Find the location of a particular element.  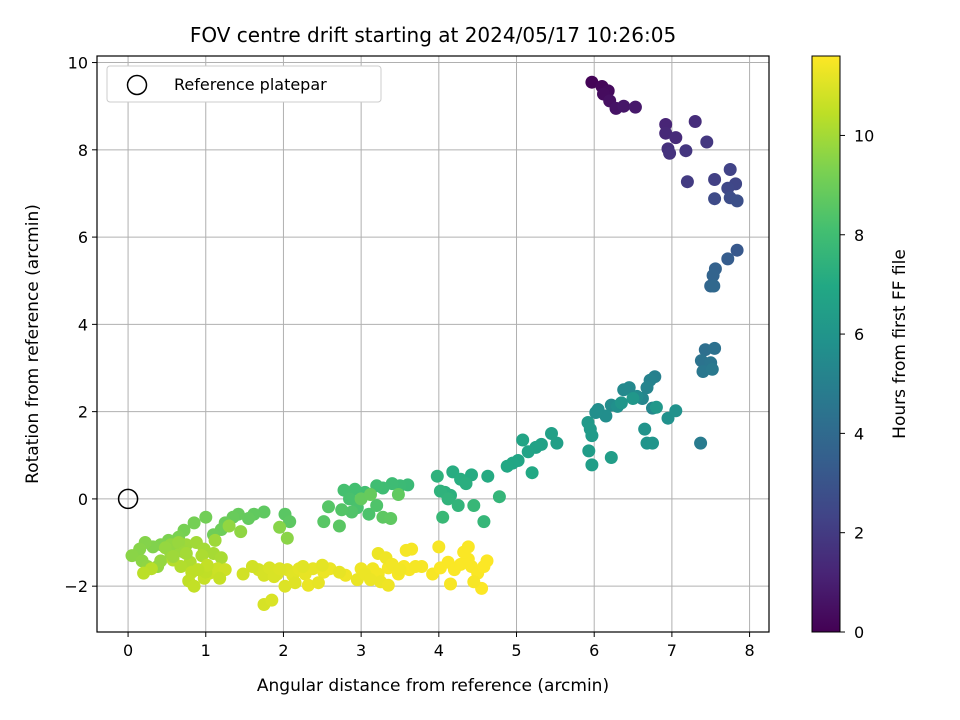

x-tick-label: 7 is located at coordinates (672, 650).